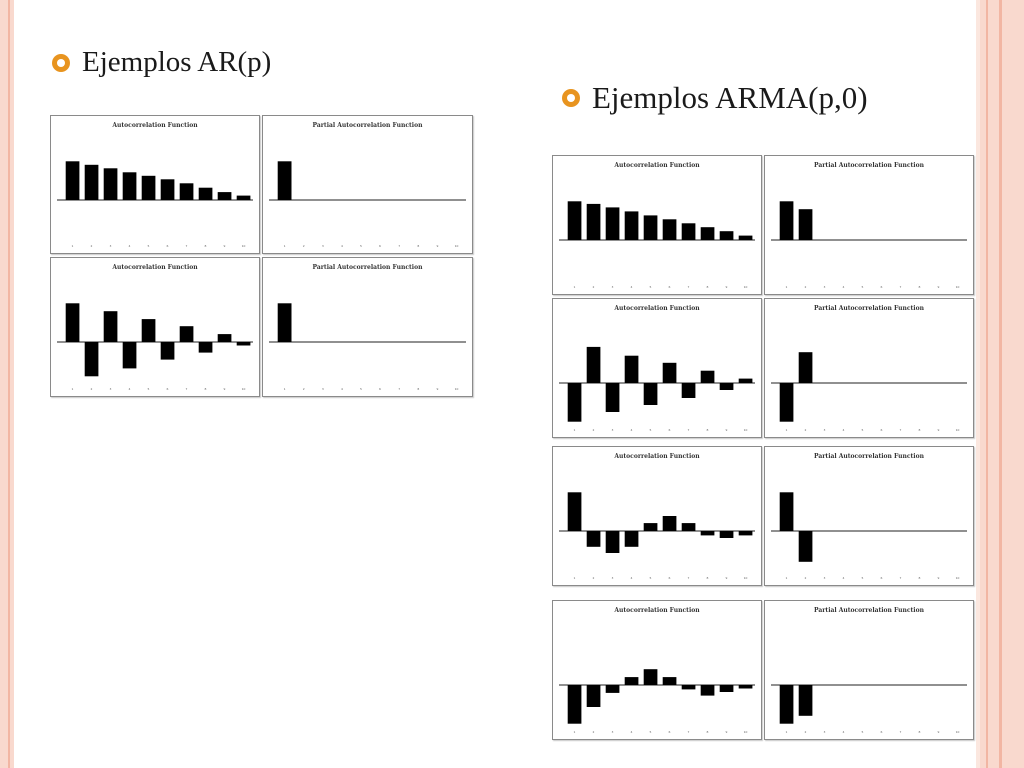 The width and height of the screenshot is (1024, 768). I want to click on slide-frame-left, so click(7, 384).